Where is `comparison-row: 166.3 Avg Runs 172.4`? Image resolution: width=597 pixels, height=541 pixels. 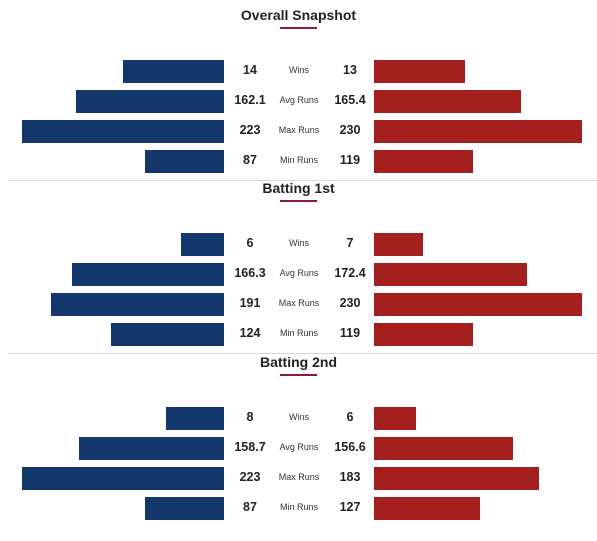 comparison-row: 166.3 Avg Runs 172.4 is located at coordinates (298, 274).